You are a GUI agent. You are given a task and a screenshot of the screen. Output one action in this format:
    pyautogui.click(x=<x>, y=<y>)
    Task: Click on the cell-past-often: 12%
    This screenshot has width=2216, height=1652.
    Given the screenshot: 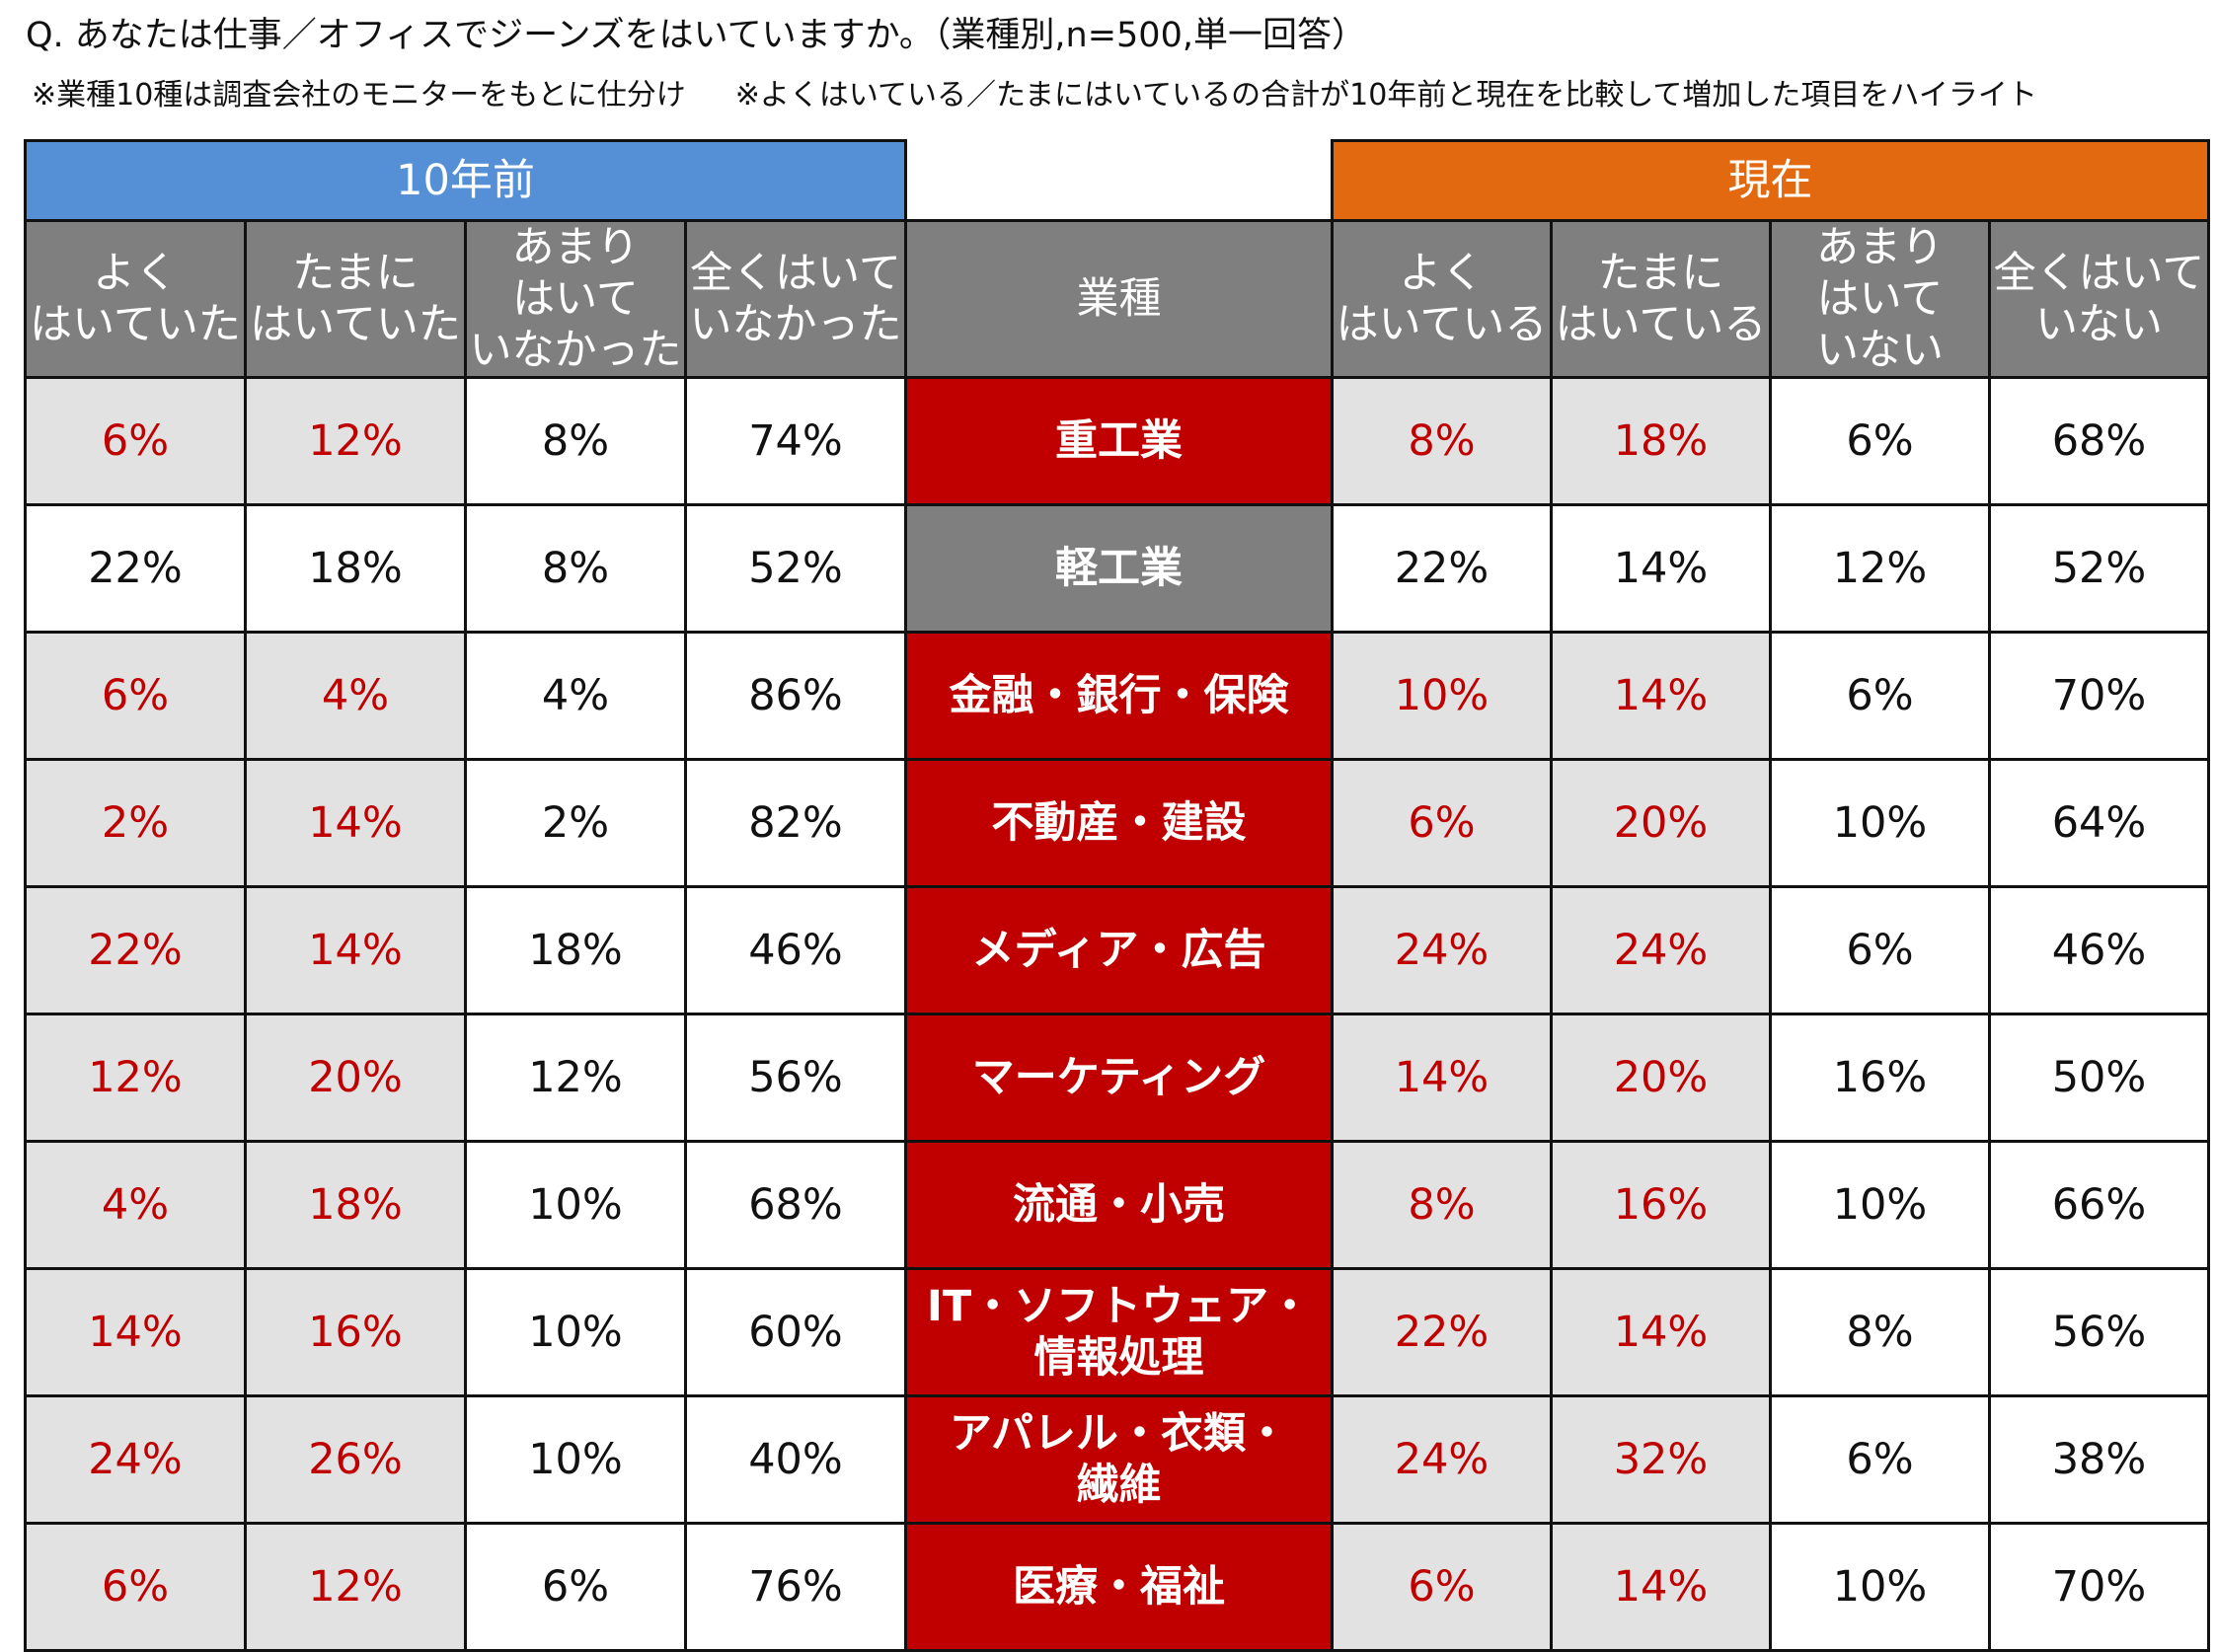 What is the action you would take?
    pyautogui.click(x=135, y=1078)
    